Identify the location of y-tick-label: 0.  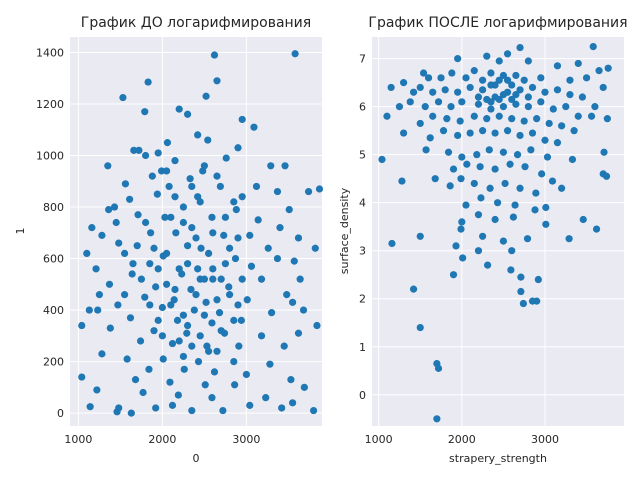
(60, 413).